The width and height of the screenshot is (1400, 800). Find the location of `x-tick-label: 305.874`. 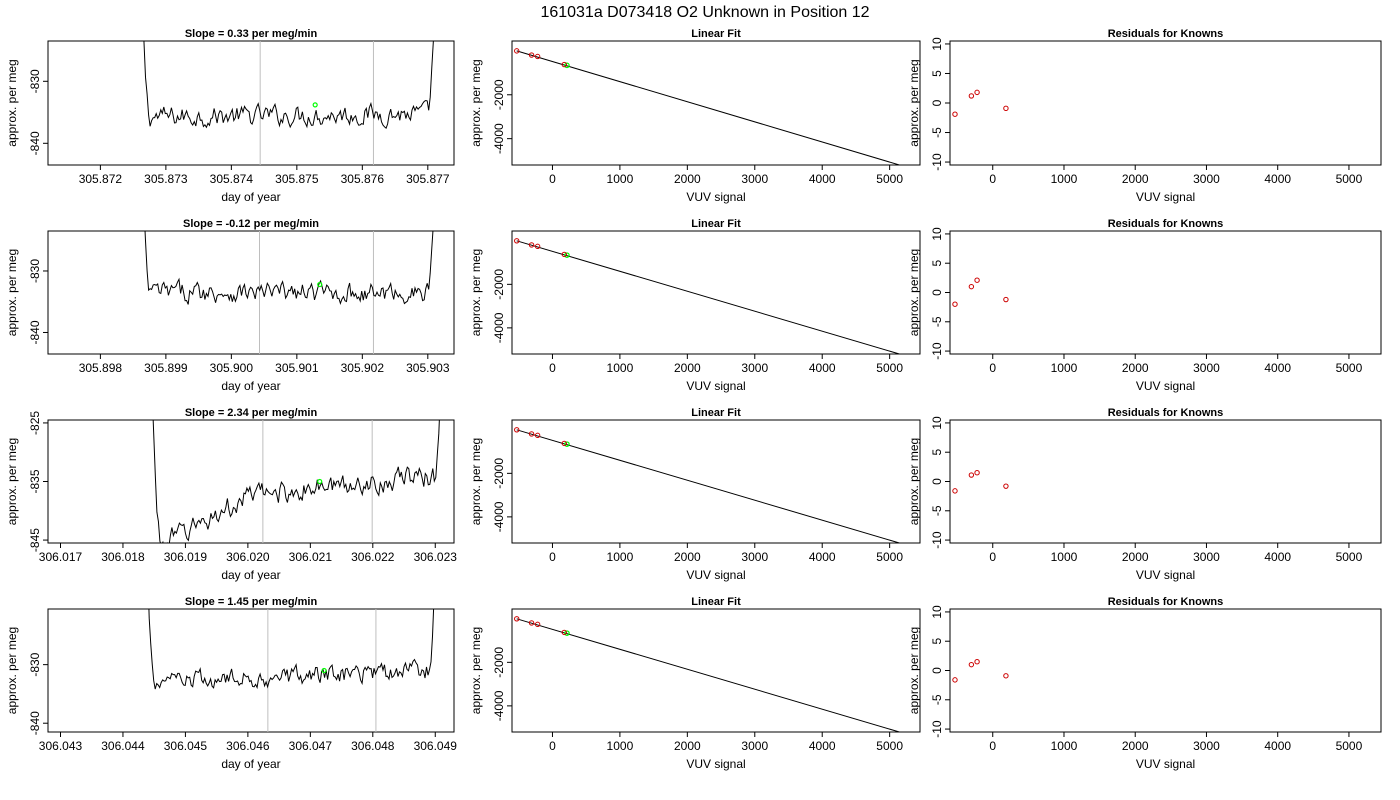

x-tick-label: 305.874 is located at coordinates (232, 179).